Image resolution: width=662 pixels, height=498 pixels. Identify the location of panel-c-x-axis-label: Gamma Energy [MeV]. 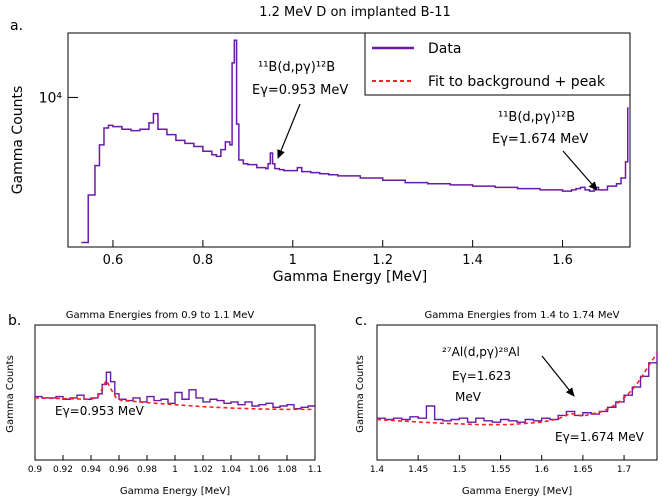
(517, 491).